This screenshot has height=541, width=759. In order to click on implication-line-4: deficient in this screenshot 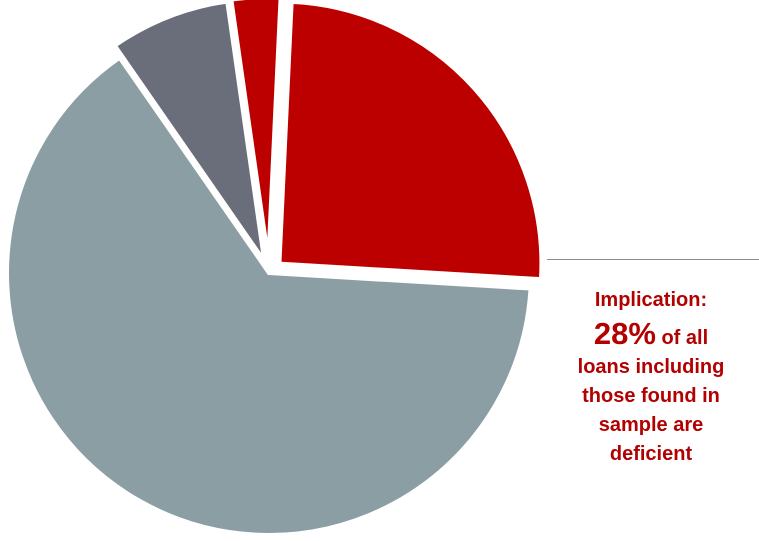, I will do `click(651, 454)`.